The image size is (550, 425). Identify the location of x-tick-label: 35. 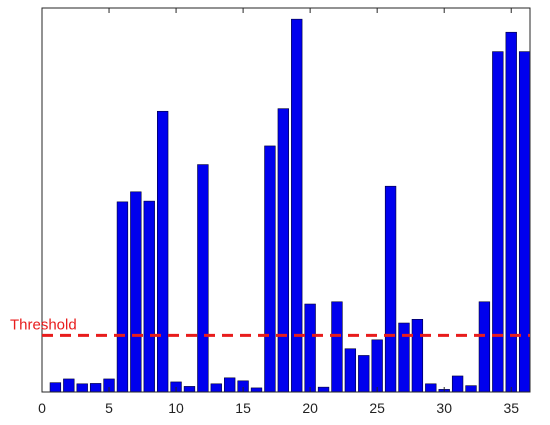
(511, 408).